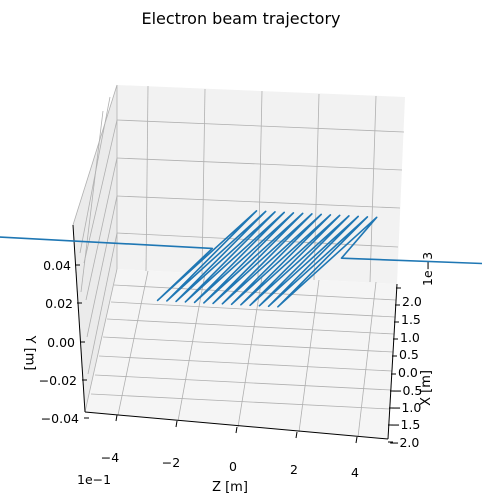 This screenshot has height=504, width=482. I want to click on x-tick-label: 0.0, so click(408, 372).